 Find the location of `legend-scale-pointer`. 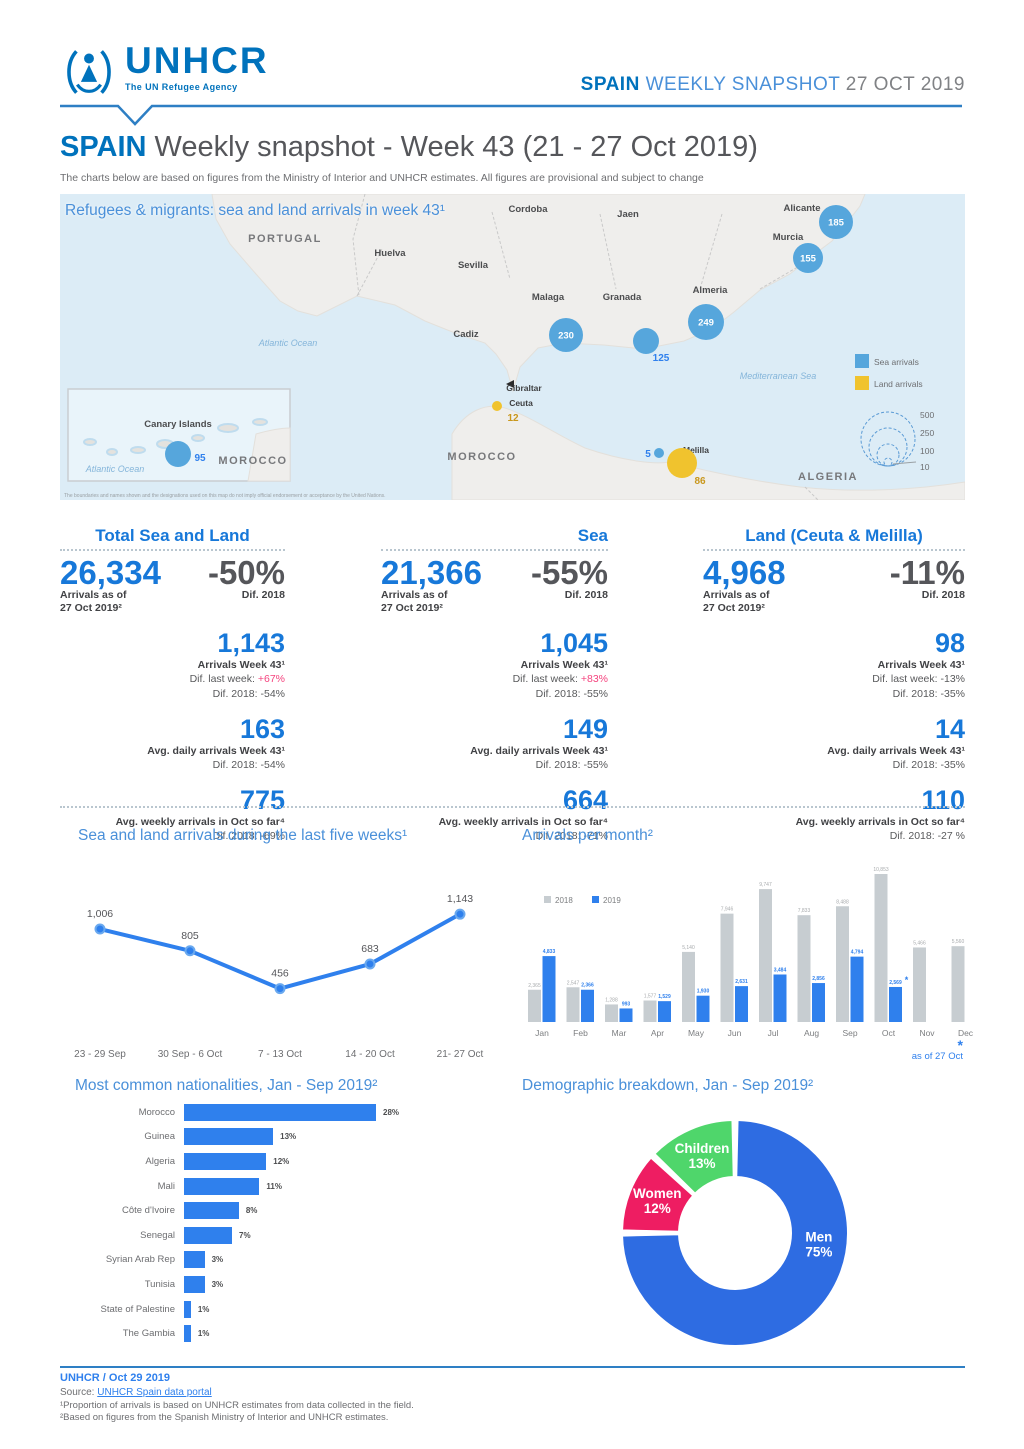

legend-scale-pointer is located at coordinates (904, 463).